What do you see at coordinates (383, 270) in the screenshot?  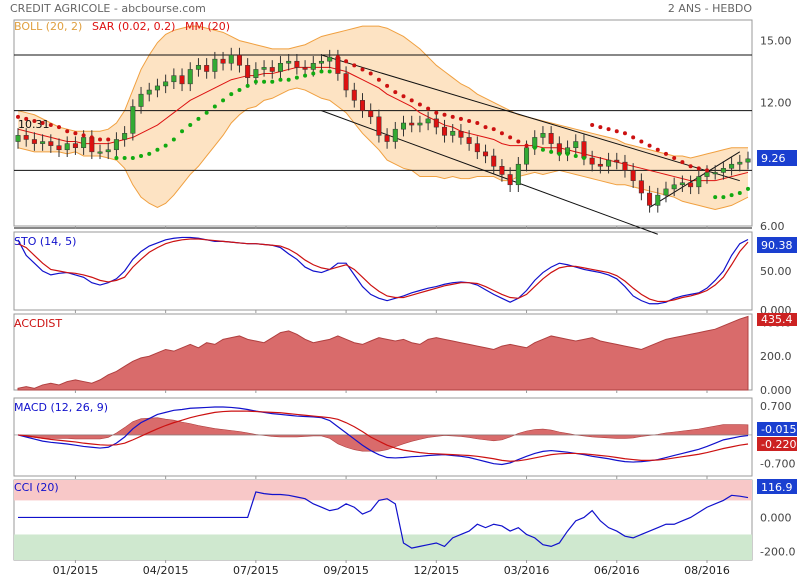 I see `sto-d-line` at bounding box center [383, 270].